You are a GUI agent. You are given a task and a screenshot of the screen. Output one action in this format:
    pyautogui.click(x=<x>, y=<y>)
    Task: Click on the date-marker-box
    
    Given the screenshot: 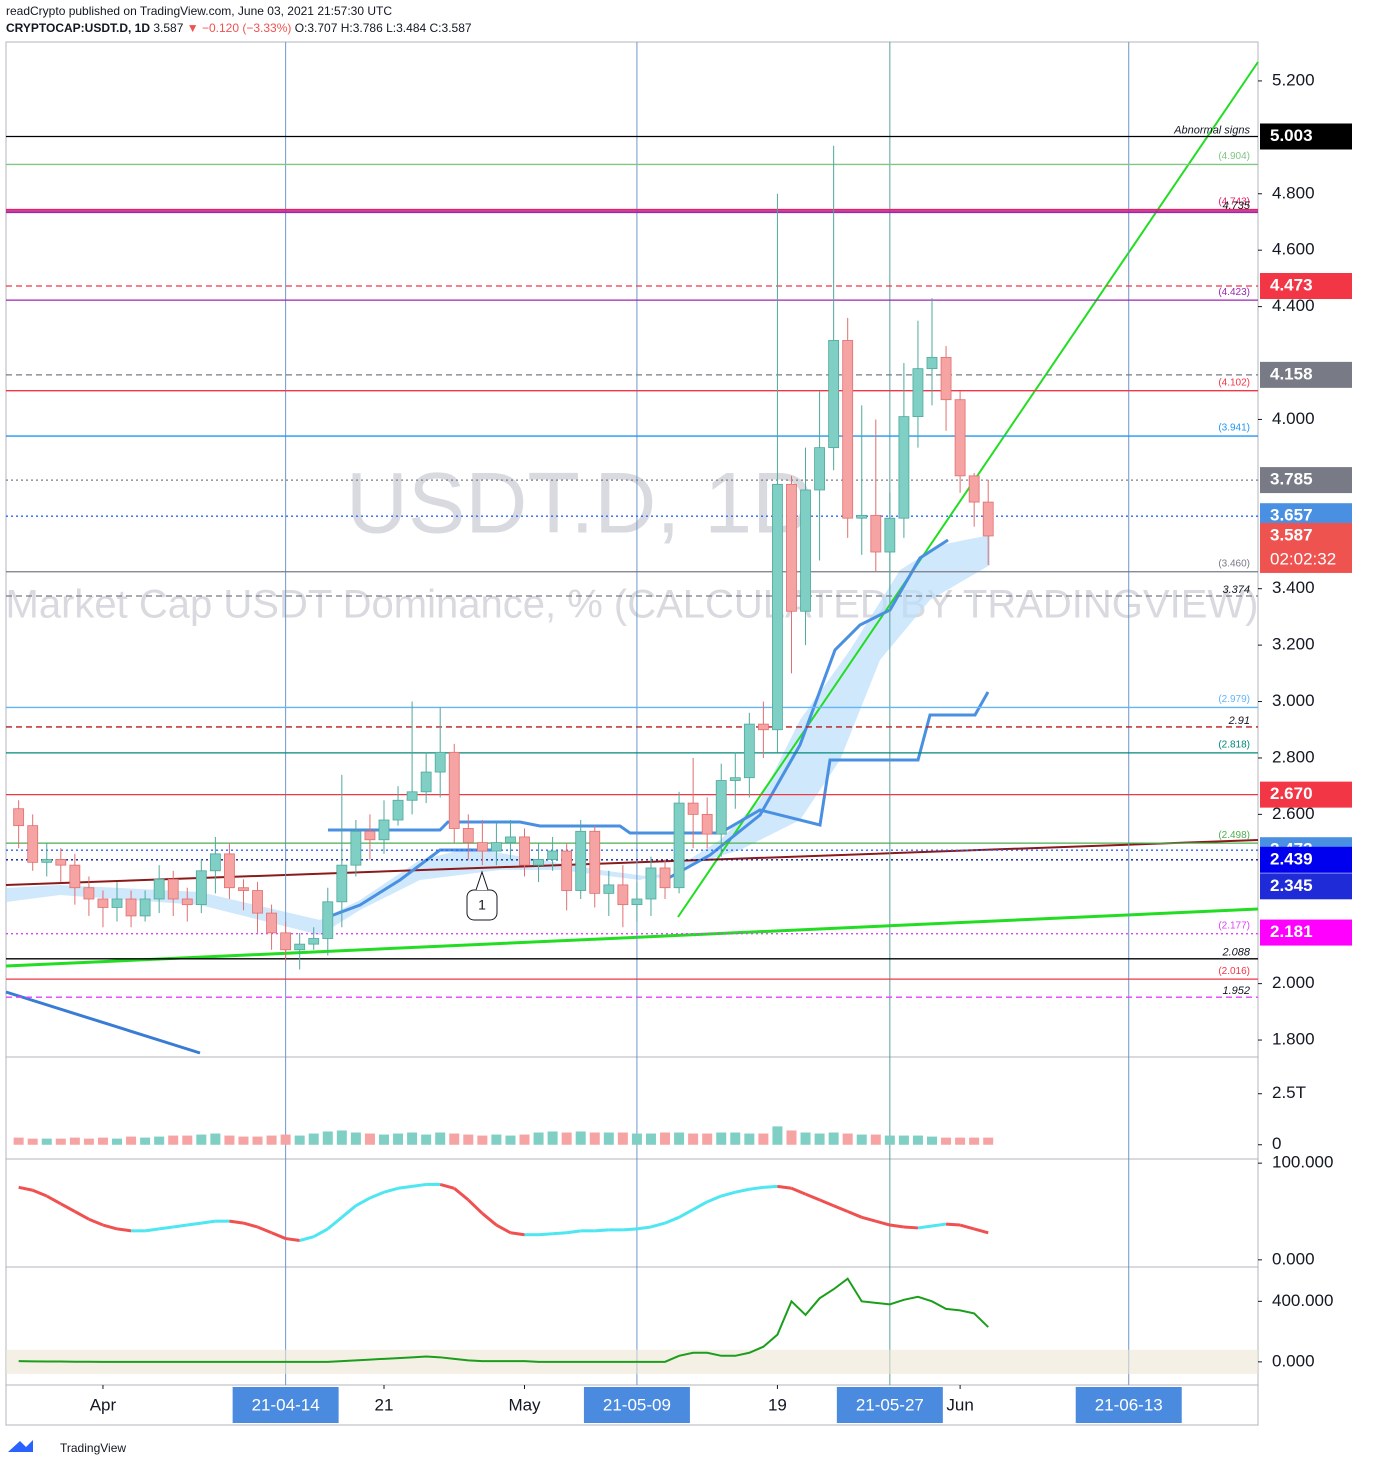 What is the action you would take?
    pyautogui.click(x=636, y=1405)
    